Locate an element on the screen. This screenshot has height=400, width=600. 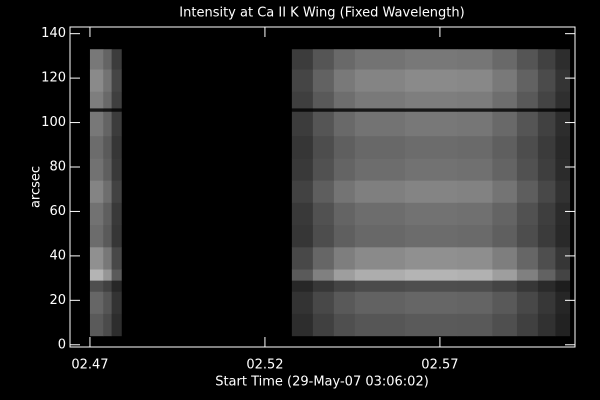
y-axis-label: arcsec is located at coordinates (36, 187).